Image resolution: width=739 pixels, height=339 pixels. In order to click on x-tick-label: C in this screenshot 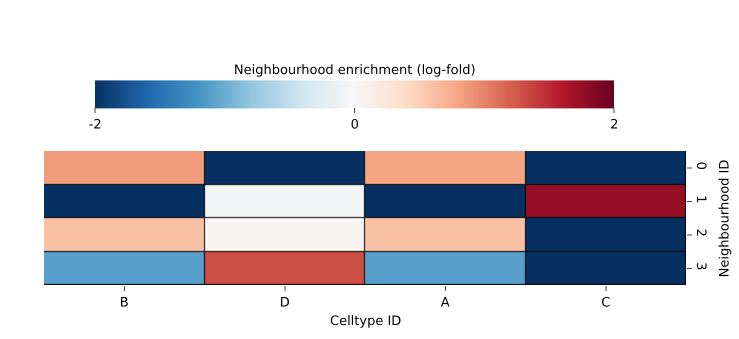, I will do `click(605, 303)`.